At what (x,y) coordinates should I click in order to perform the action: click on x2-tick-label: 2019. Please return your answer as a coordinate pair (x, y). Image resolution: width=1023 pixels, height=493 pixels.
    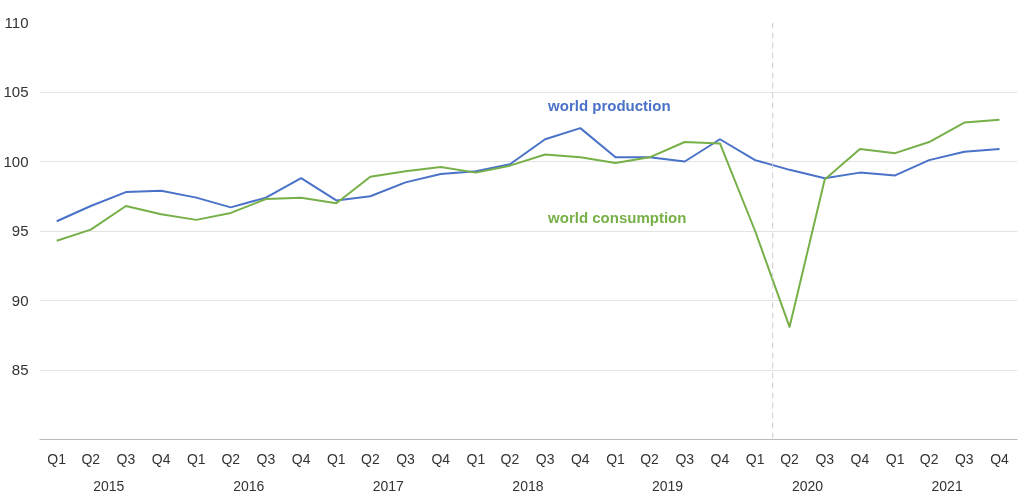
    Looking at the image, I should click on (667, 485).